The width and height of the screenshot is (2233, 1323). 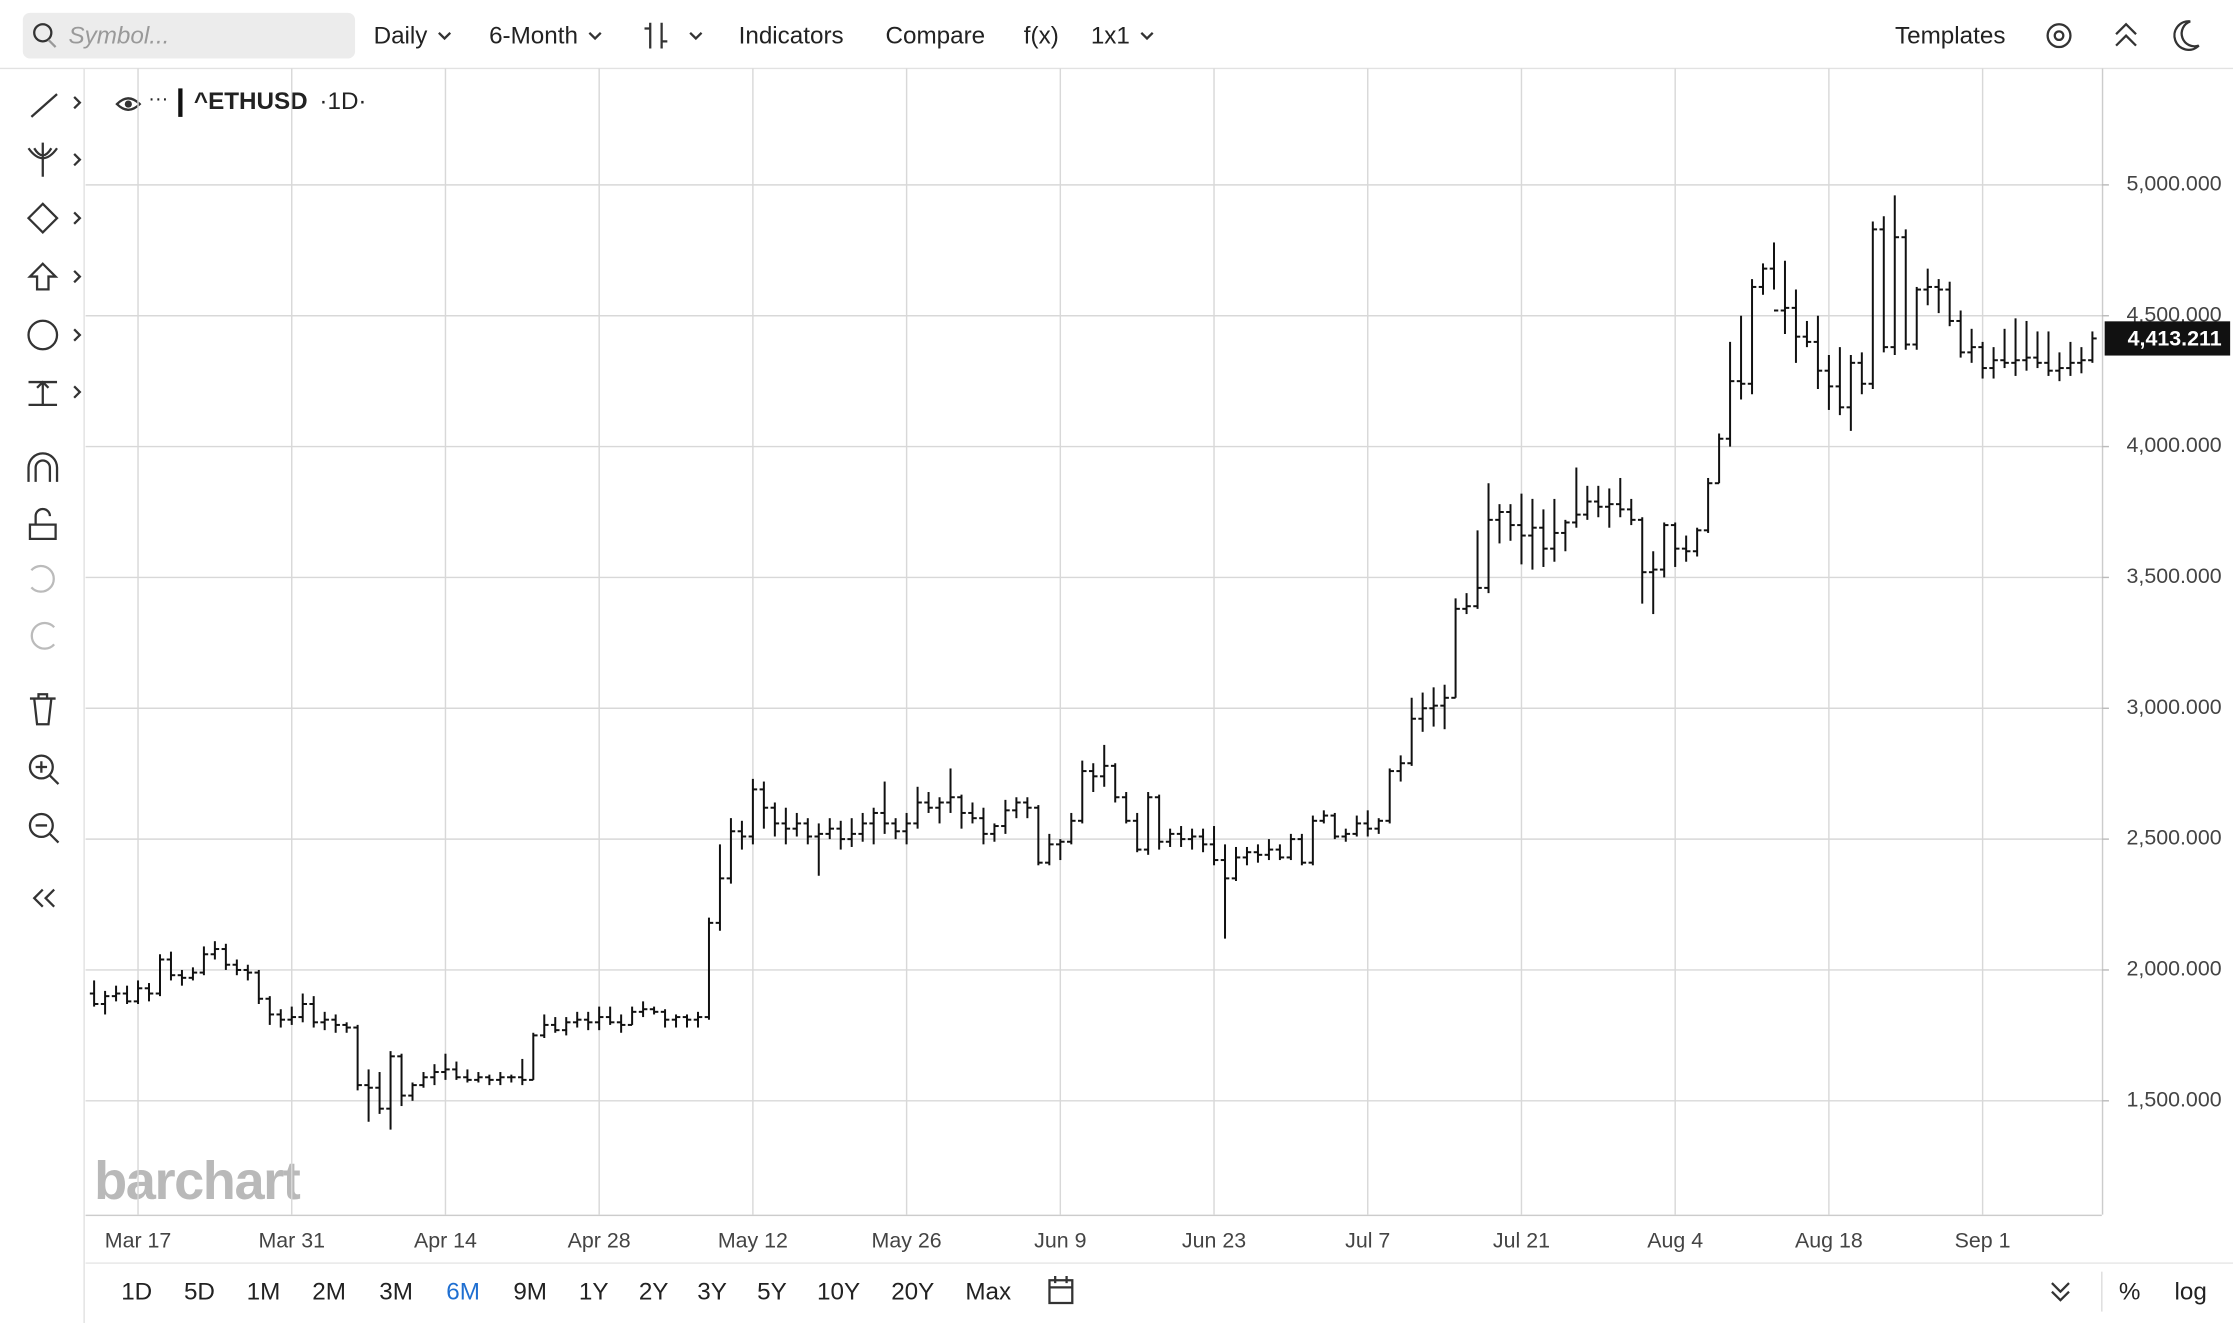 I want to click on toolbar-button: Compare, so click(x=936, y=35).